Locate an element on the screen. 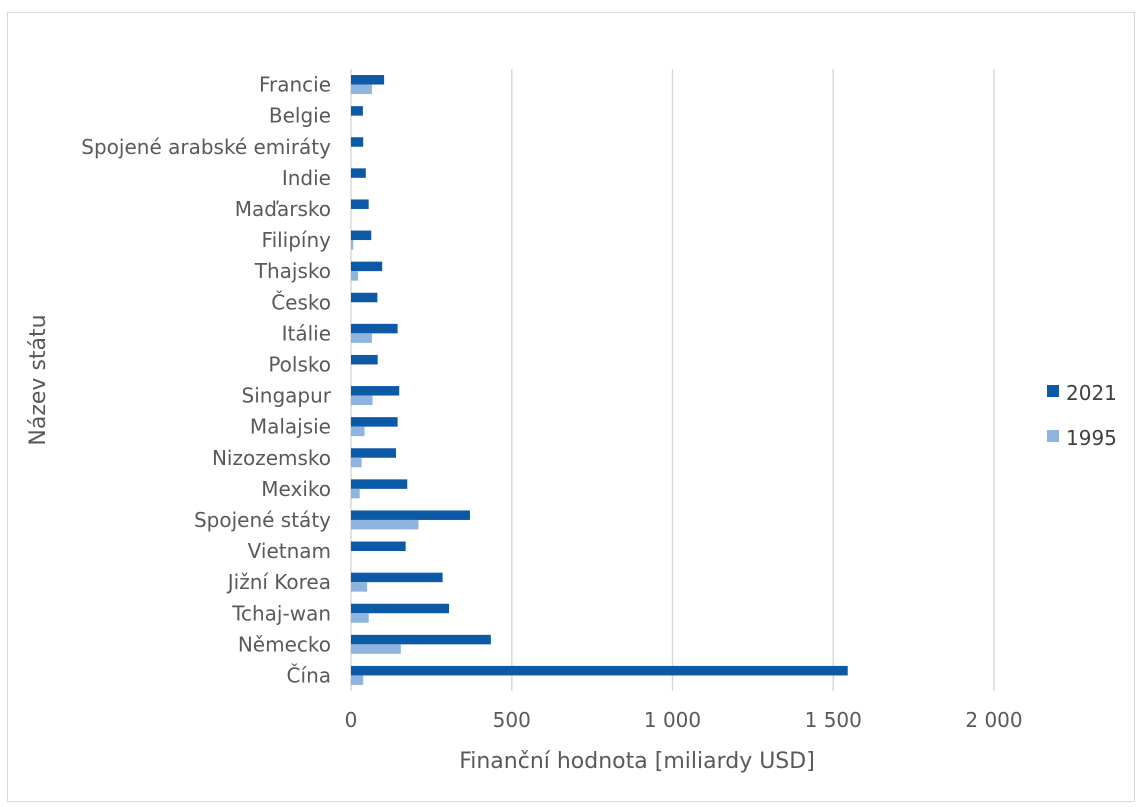 This screenshot has height=807, width=1140. category-label: Tchaj-wan is located at coordinates (281, 613).